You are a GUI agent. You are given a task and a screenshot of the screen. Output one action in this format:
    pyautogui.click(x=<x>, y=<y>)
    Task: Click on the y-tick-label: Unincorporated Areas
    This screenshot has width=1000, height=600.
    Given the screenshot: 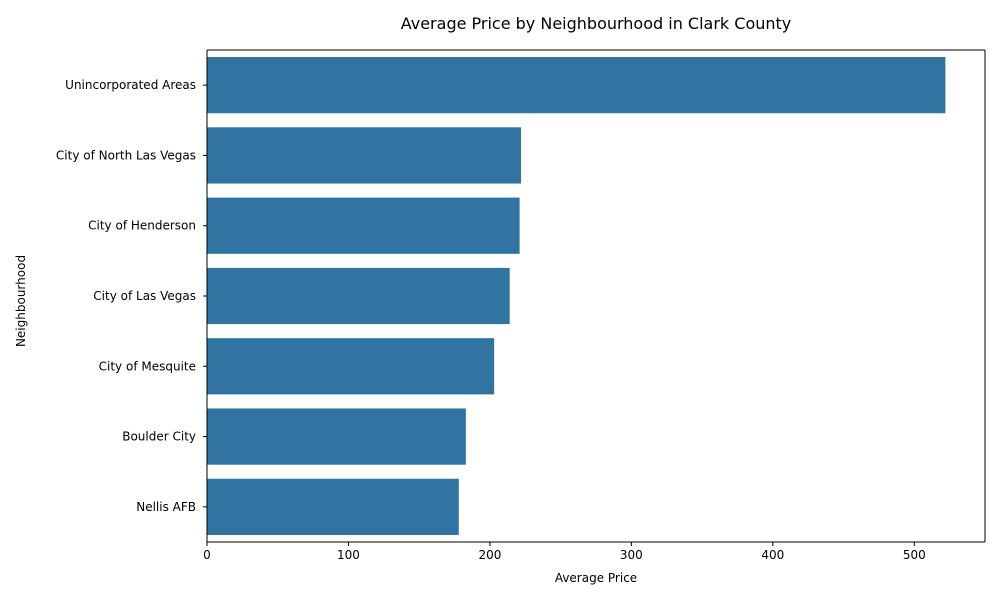 What is the action you would take?
    pyautogui.click(x=130, y=85)
    